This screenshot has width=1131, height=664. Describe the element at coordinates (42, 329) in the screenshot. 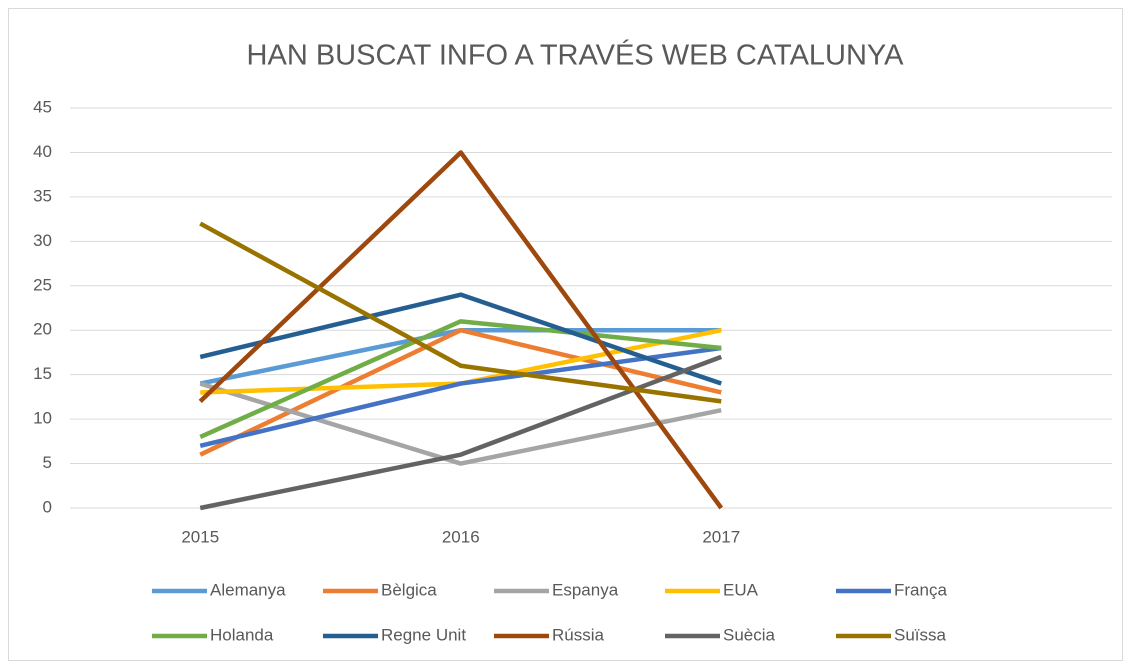

I see `y-tick-label: 20` at that location.